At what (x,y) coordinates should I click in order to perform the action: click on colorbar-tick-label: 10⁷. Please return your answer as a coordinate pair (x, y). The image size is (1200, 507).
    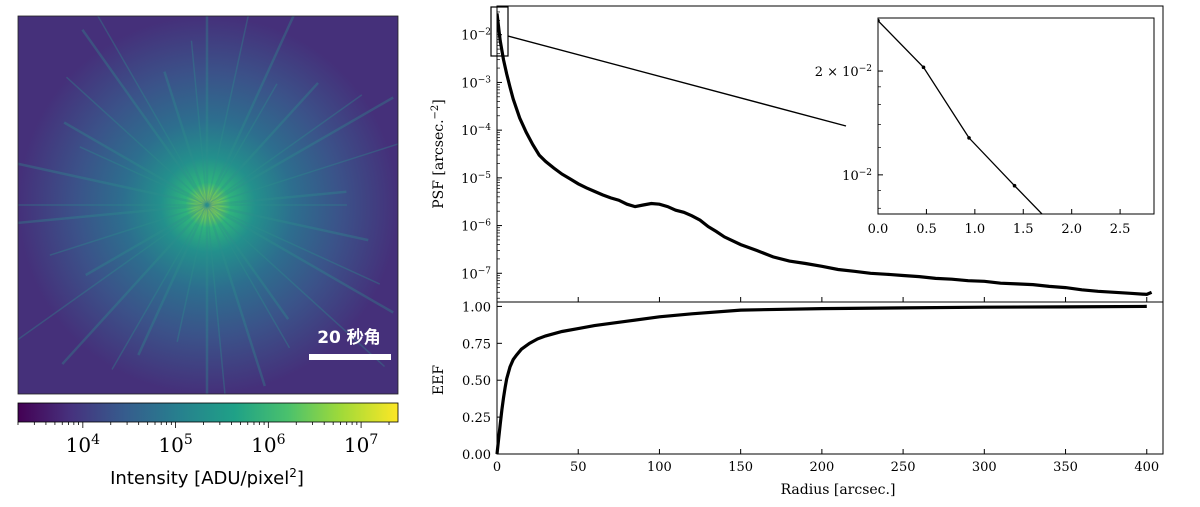
    Looking at the image, I should click on (361, 444).